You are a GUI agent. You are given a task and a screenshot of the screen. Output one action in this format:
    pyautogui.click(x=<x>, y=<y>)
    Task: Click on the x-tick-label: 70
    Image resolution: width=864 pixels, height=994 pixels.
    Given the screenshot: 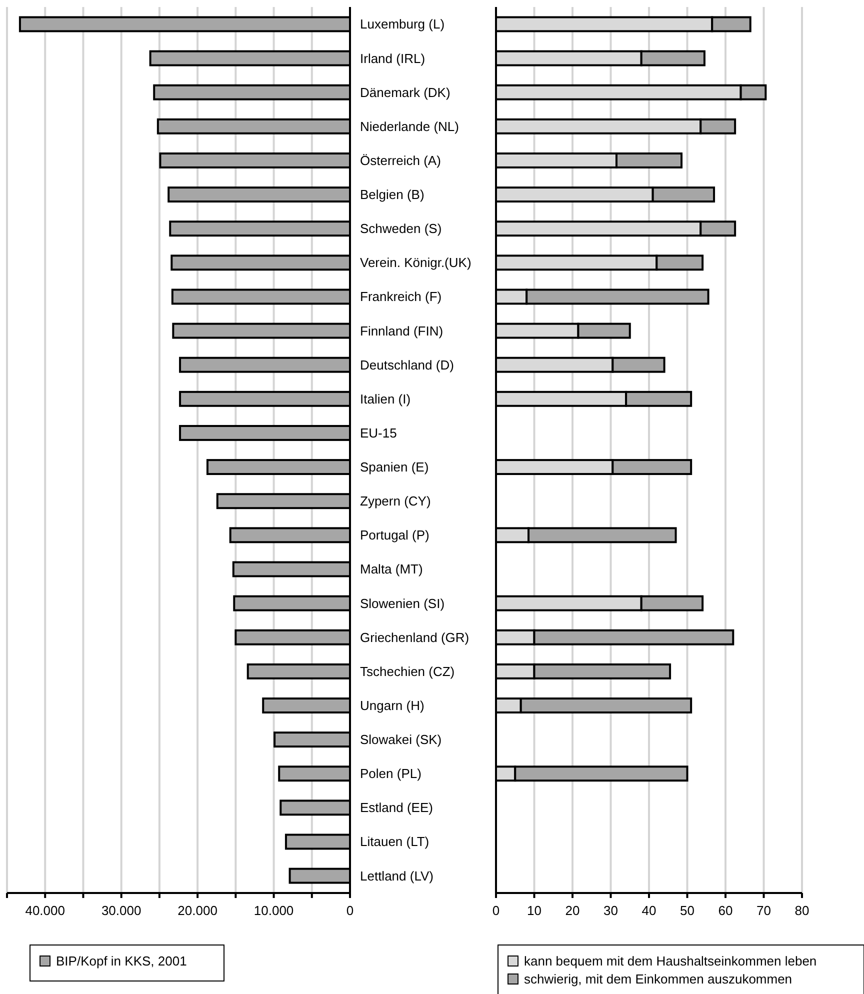 What is the action you would take?
    pyautogui.click(x=763, y=910)
    